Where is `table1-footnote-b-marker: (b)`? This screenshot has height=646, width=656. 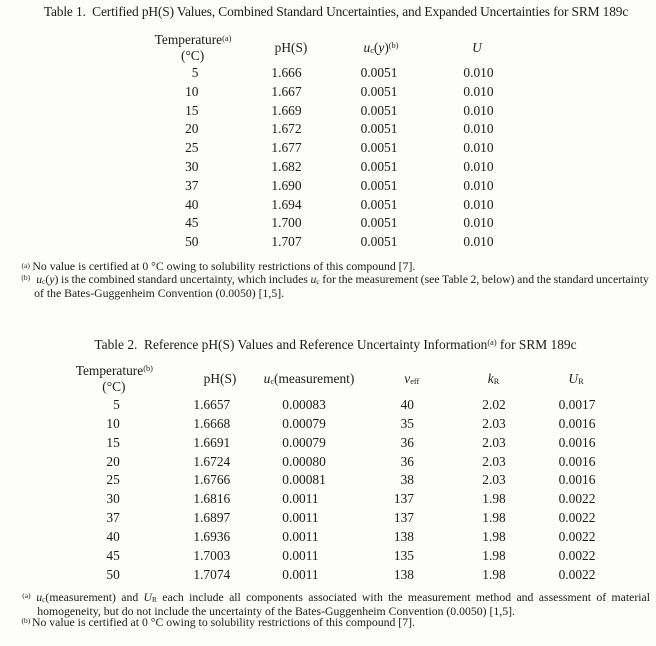 table1-footnote-b-marker: (b) is located at coordinates (26, 278).